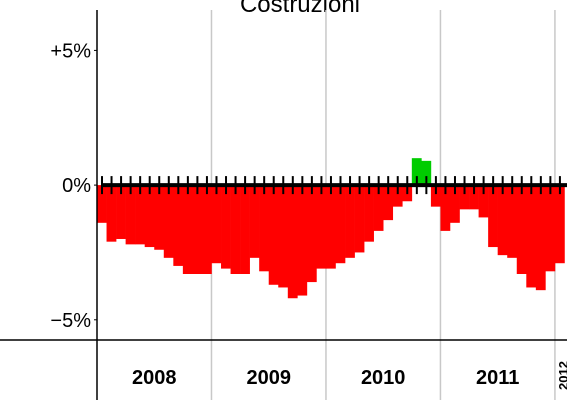 The width and height of the screenshot is (567, 400). Describe the element at coordinates (70, 321) in the screenshot. I see `y-tick-label: −5%` at that location.